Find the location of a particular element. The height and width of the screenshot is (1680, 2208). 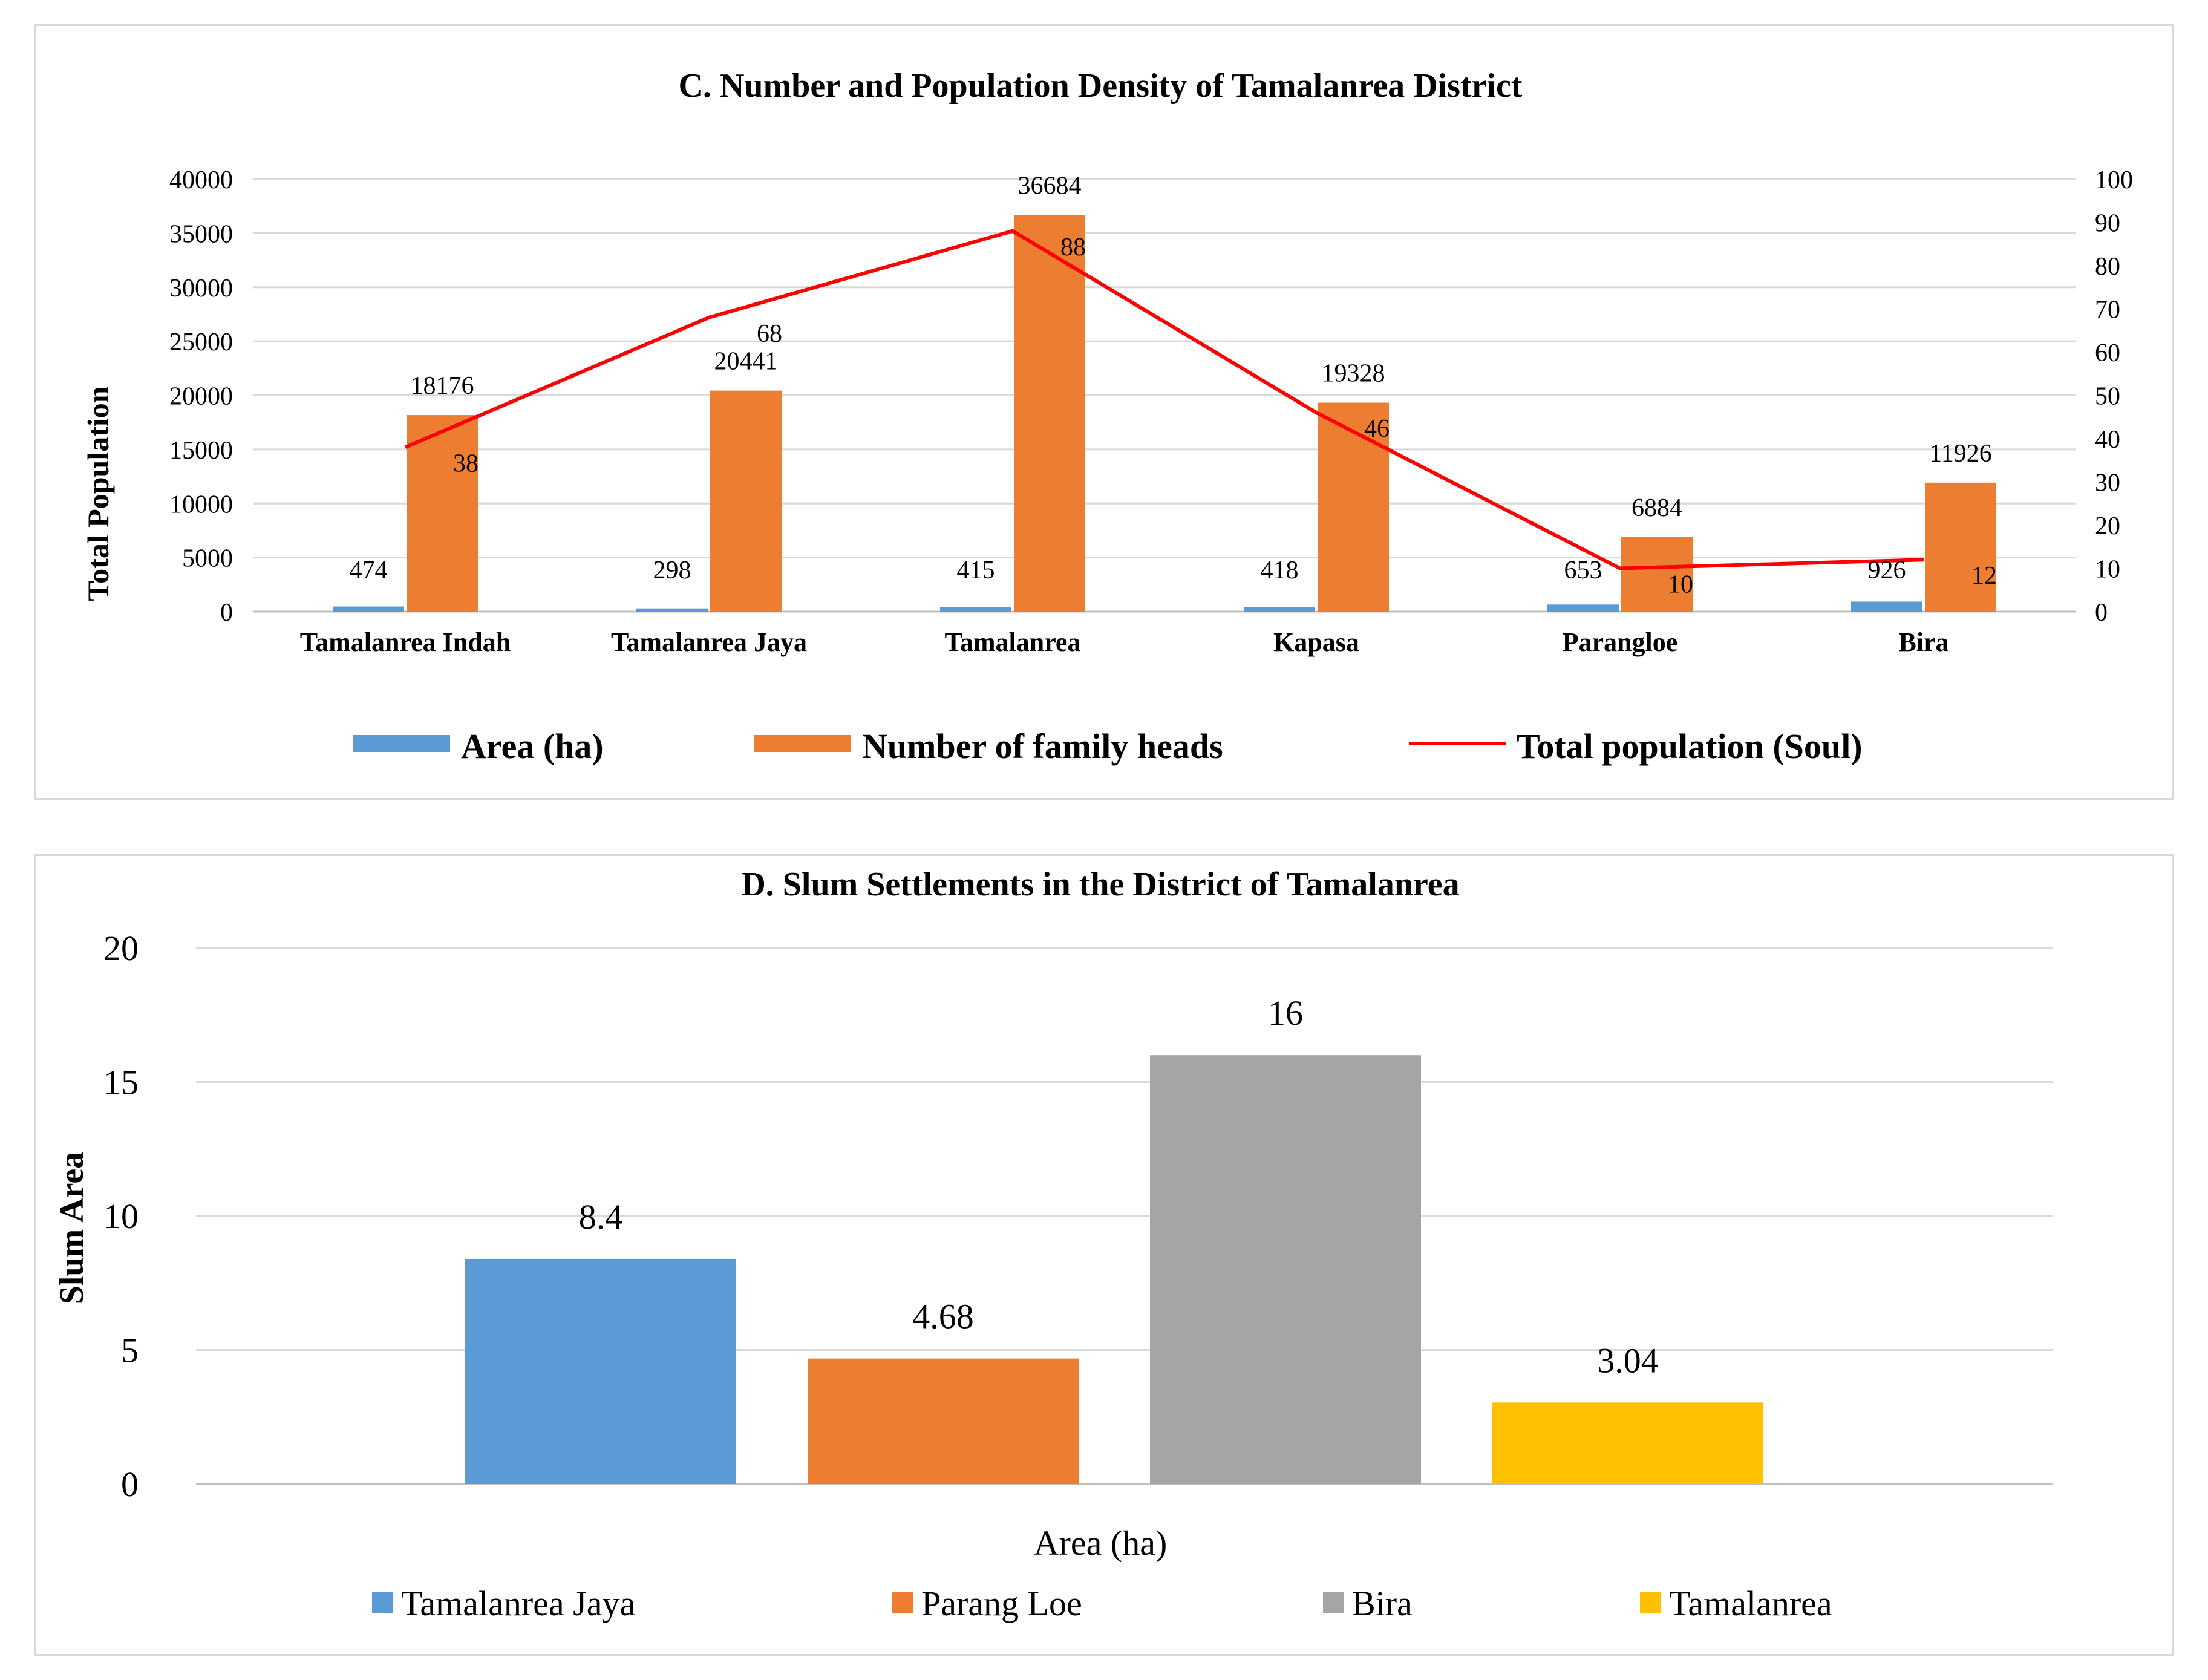

y-tick-label: 40000 is located at coordinates (201, 180).